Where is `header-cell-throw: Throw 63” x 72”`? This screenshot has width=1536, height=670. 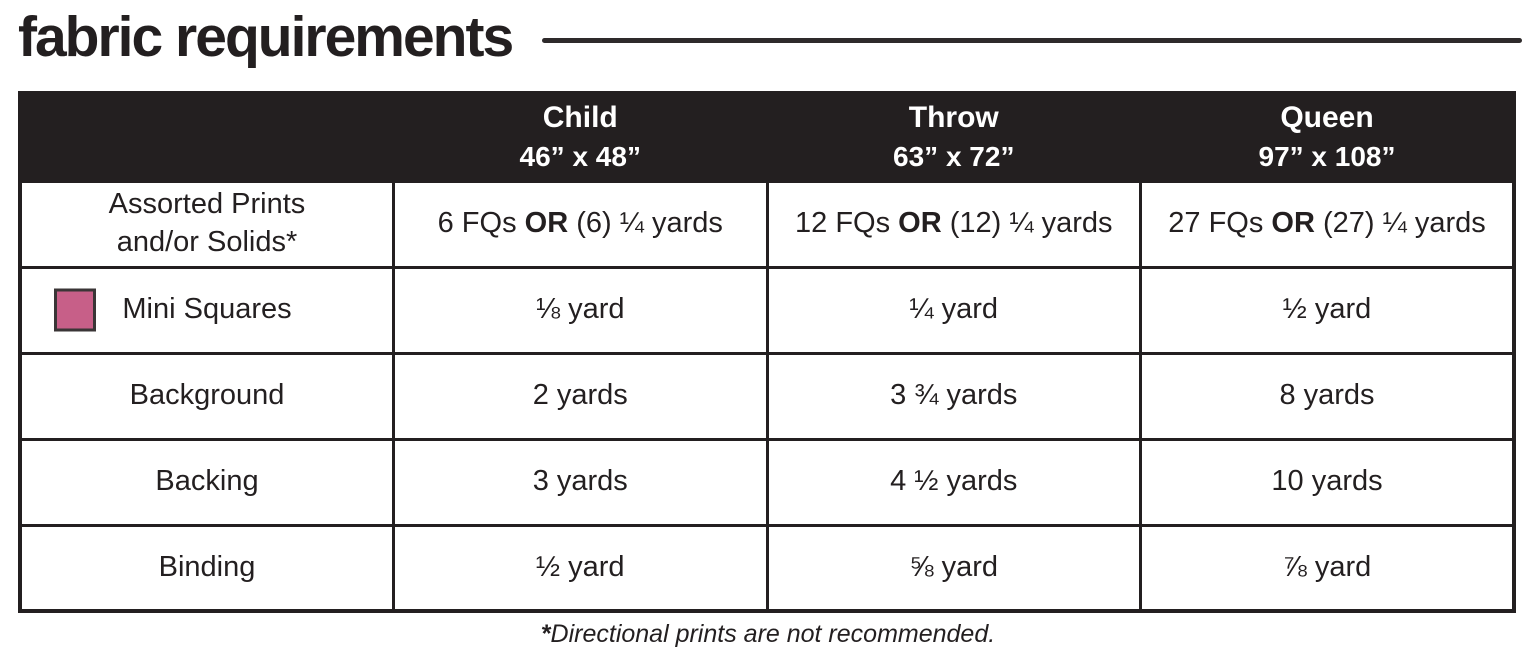 header-cell-throw: Throw 63” x 72” is located at coordinates (953, 137).